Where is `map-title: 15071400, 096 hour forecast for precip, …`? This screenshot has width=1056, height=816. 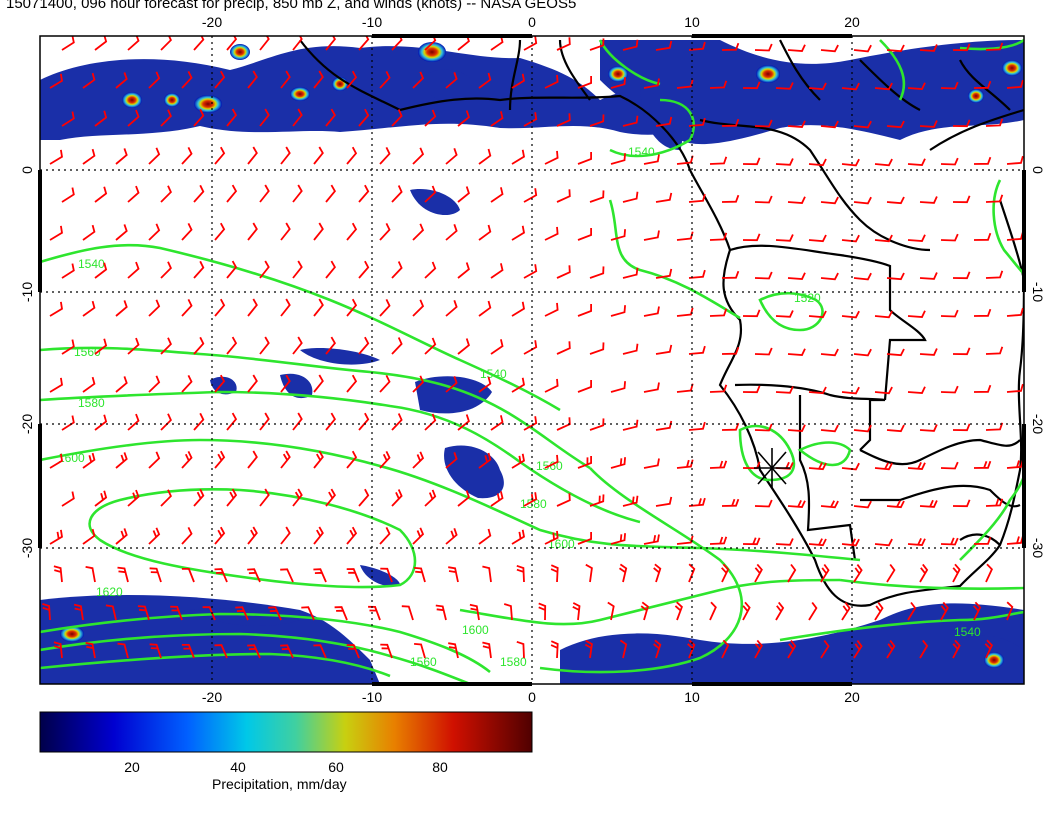 map-title: 15071400, 096 hour forecast for precip, … is located at coordinates (291, 6).